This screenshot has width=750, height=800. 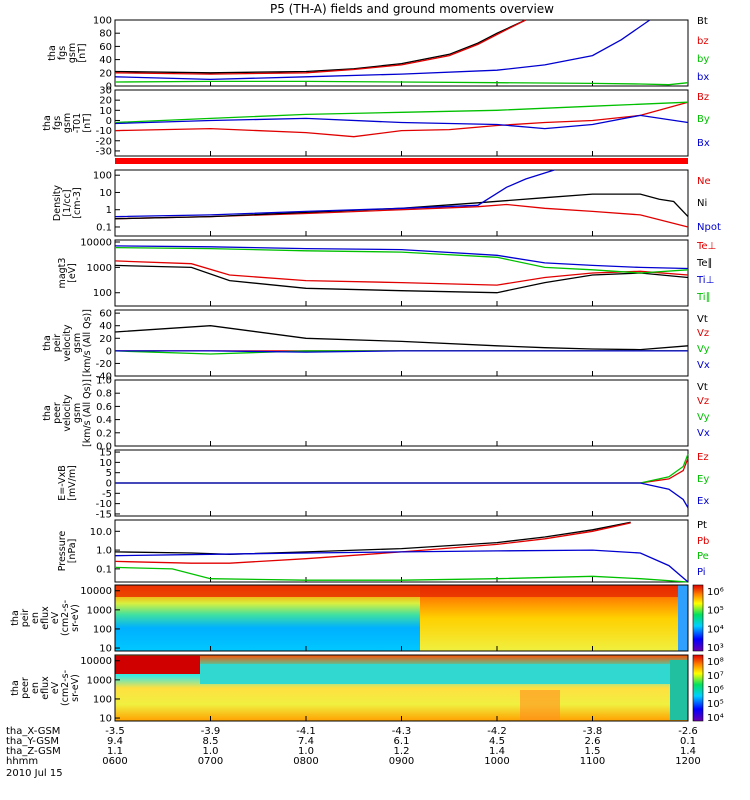 What do you see at coordinates (698, 688) in the screenshot?
I see `colorbar-peer` at bounding box center [698, 688].